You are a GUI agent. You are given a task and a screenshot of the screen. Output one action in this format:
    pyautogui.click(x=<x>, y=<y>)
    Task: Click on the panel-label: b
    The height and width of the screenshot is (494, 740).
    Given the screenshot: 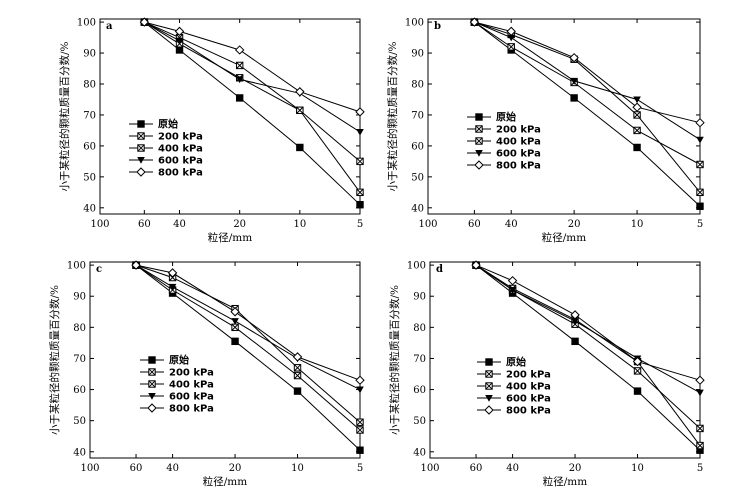 What is the action you would take?
    pyautogui.click(x=437, y=26)
    